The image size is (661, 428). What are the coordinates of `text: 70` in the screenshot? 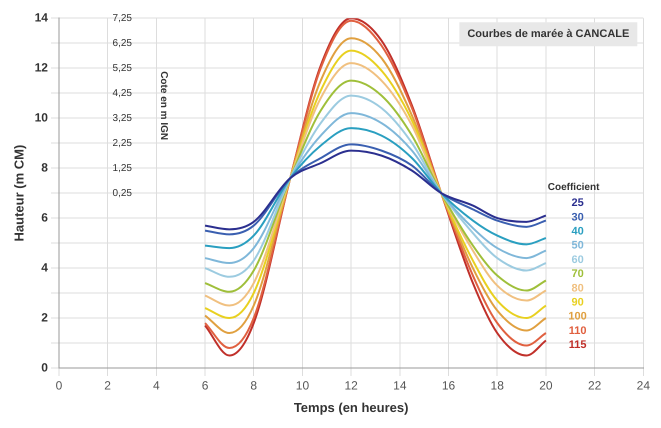 It's located at (577, 274).